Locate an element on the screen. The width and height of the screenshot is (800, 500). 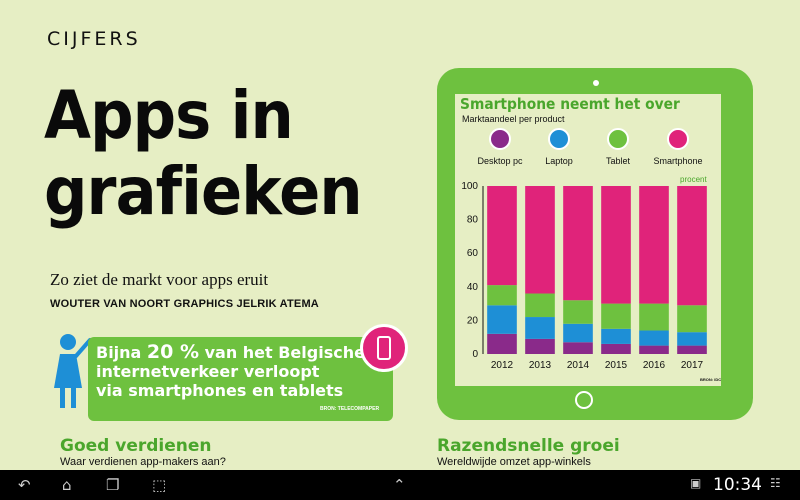
system-nav-bar: ↶ ⌂ ❐ ⬚ ⌃ ▣ 10:34 ☷ is located at coordinates (400, 485).